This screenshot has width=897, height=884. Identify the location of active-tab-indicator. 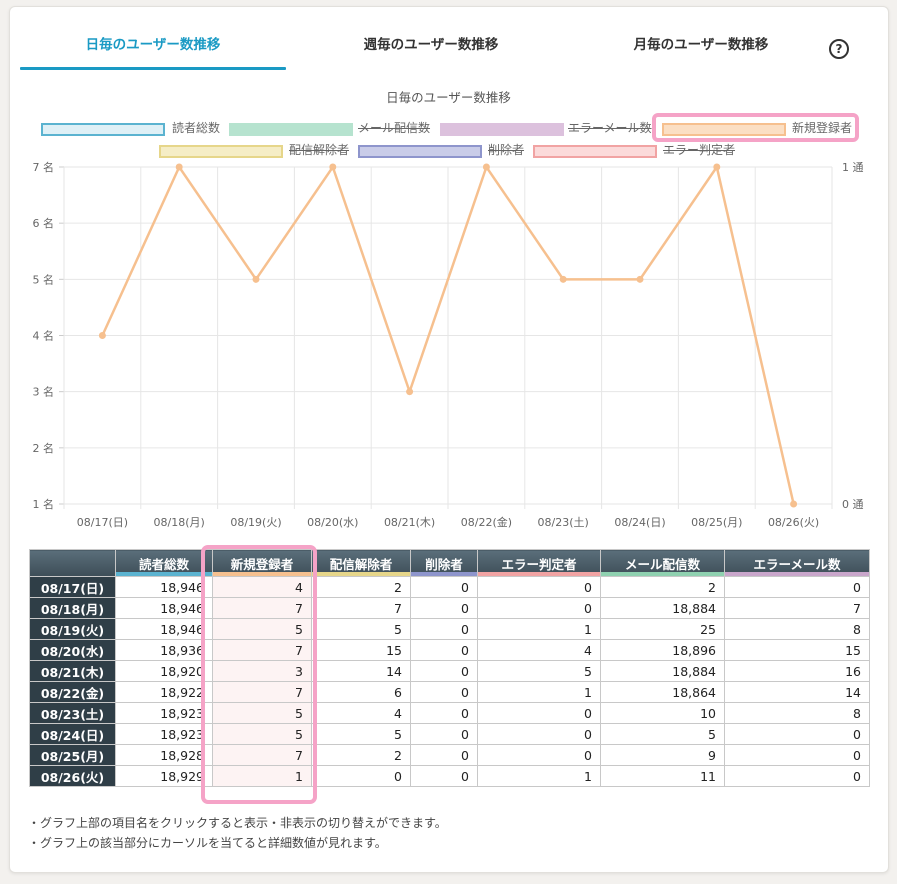
(153, 68).